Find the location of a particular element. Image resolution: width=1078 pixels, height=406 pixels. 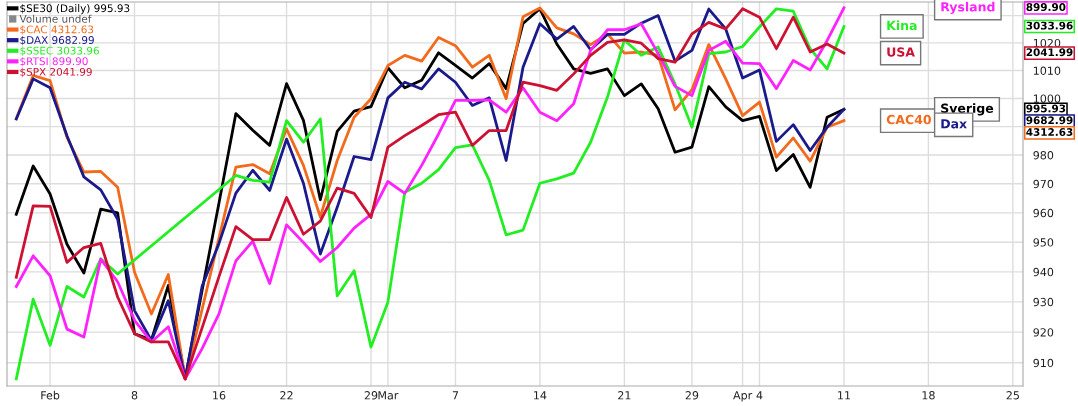

y-tick-label: 1020 is located at coordinates (1047, 43).